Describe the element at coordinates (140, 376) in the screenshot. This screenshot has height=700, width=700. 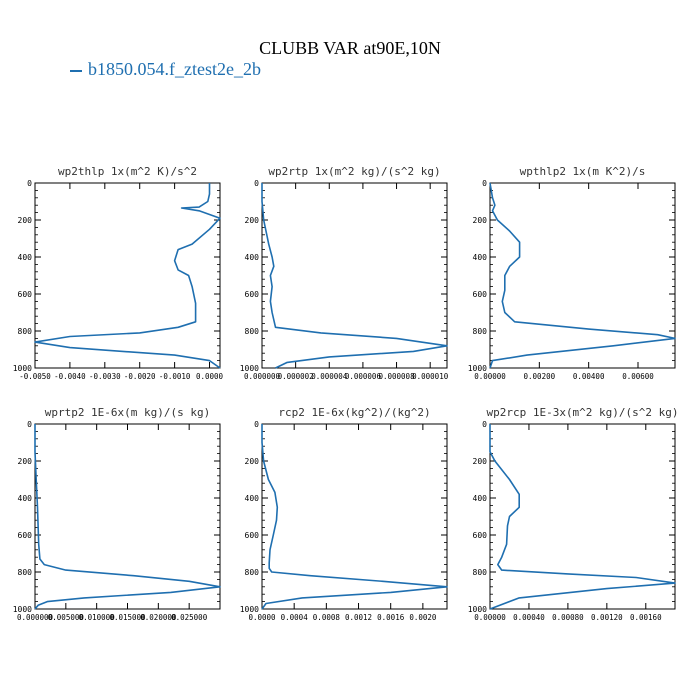
I see `x-tick-label: -0.0020` at that location.